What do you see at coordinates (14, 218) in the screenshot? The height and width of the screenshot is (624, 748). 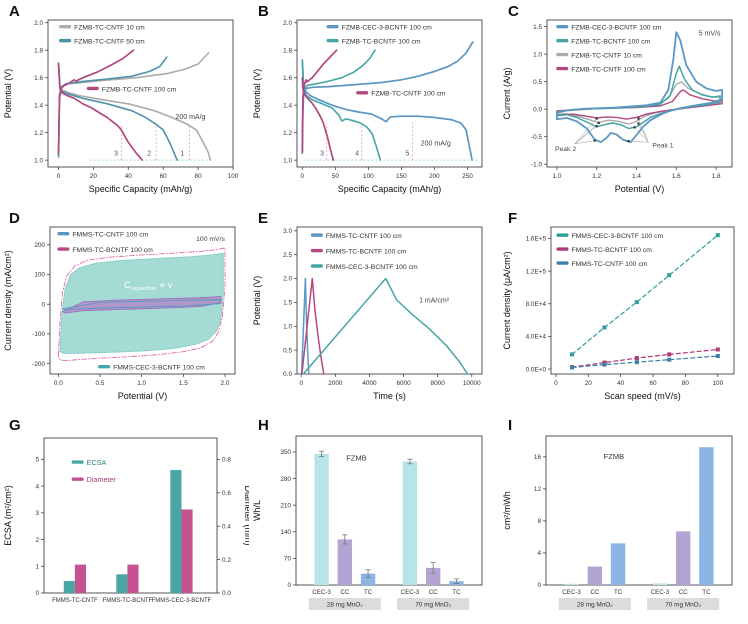 I see `panel-letter-d: D` at bounding box center [14, 218].